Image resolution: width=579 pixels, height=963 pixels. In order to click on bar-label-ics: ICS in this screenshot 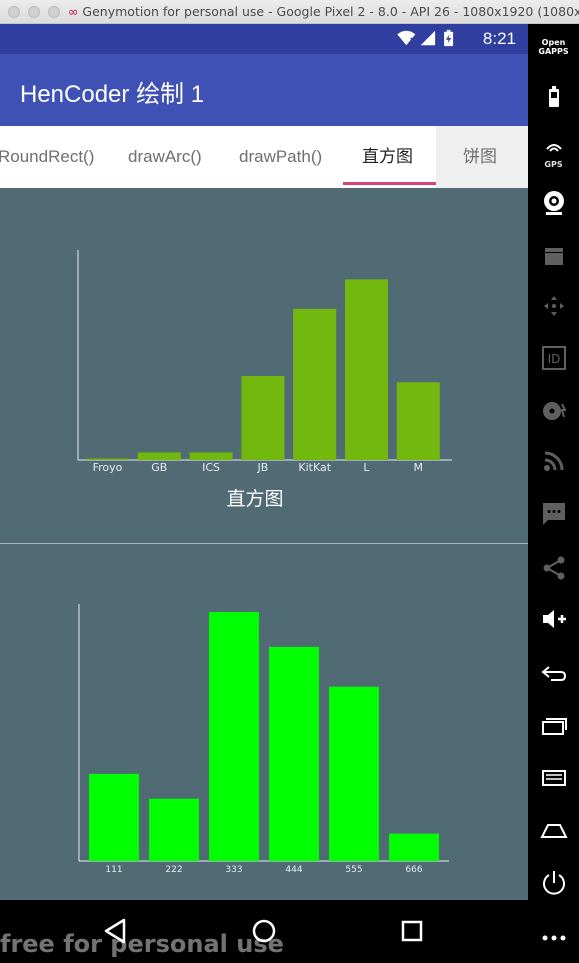, I will do `click(211, 467)`.